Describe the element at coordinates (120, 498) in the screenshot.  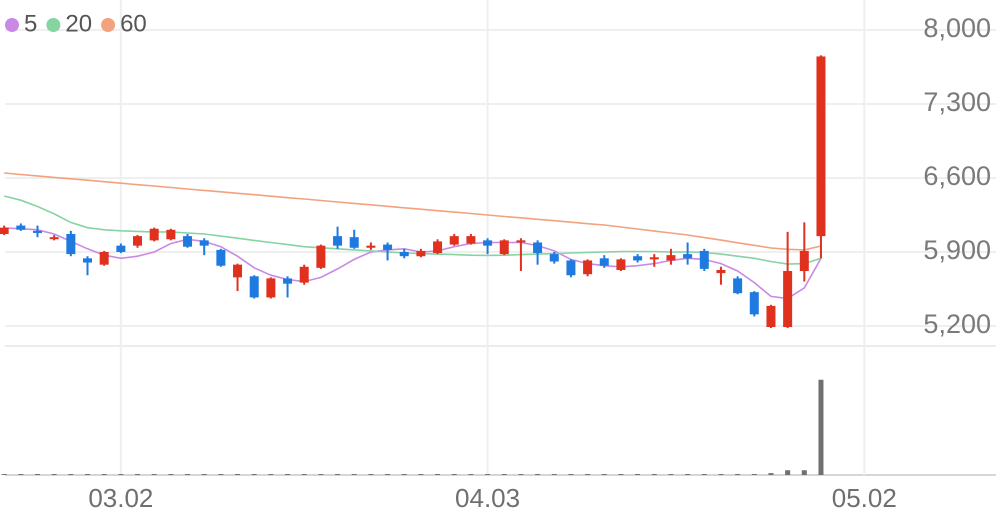
I see `x-tick-label: 03.02` at that location.